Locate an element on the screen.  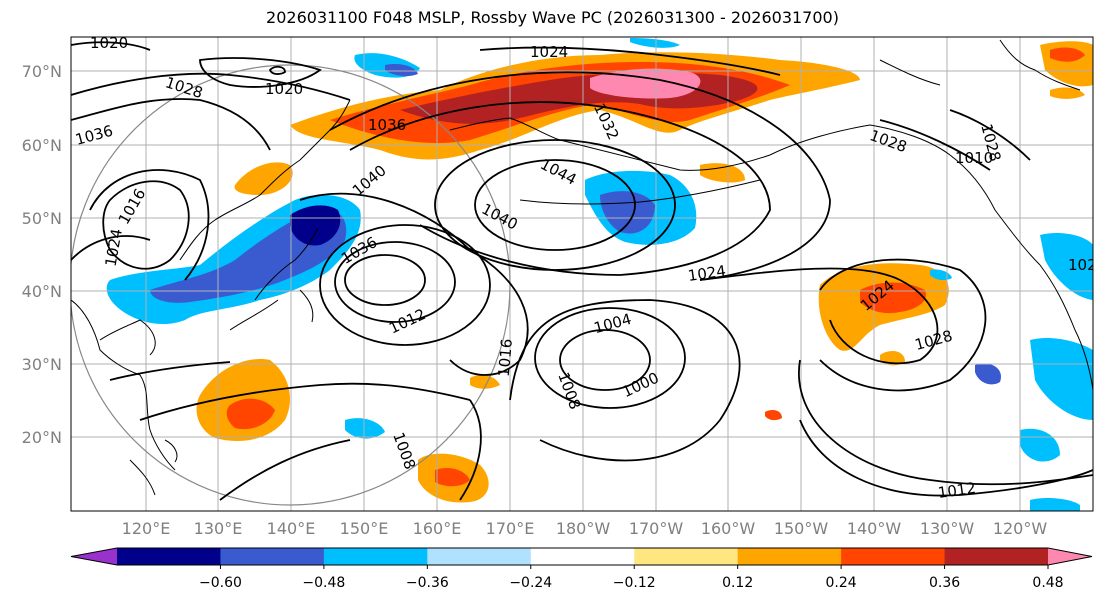
latitude-labels: 70°N 60°N 50°N 40°N 30°N 20°N is located at coordinates (42, 254).